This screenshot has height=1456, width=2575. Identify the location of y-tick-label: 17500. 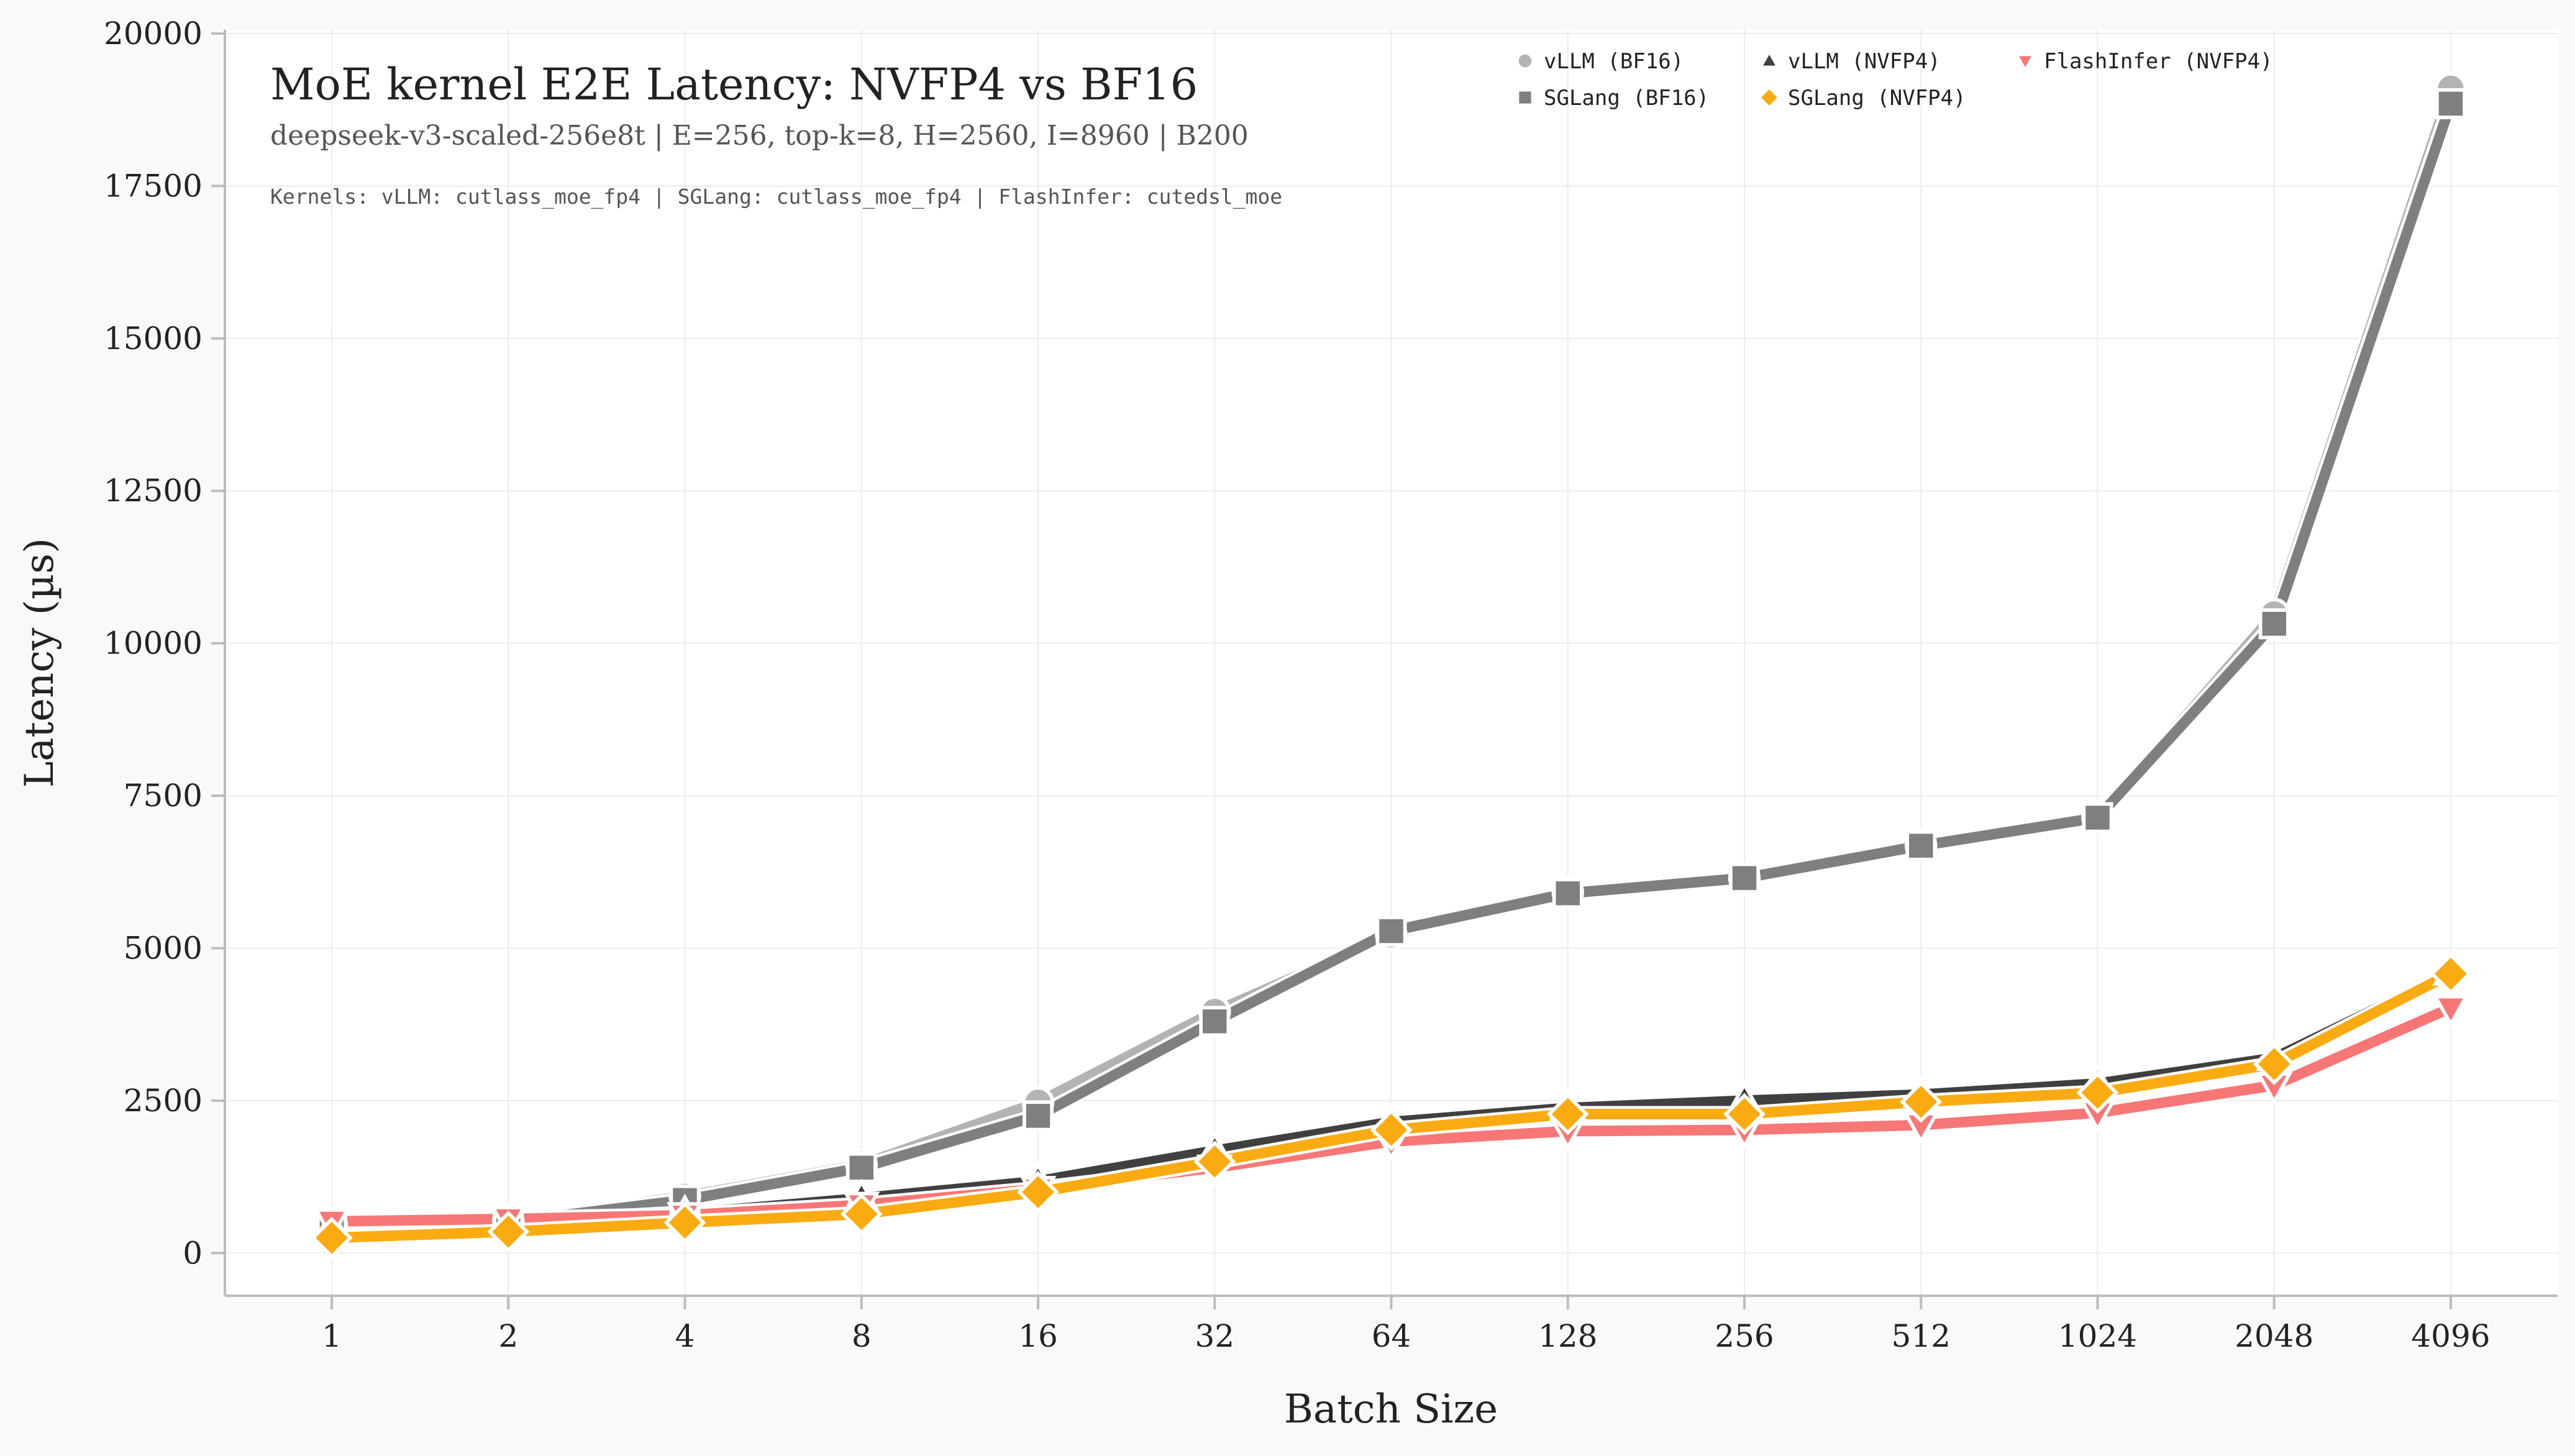
(153, 186).